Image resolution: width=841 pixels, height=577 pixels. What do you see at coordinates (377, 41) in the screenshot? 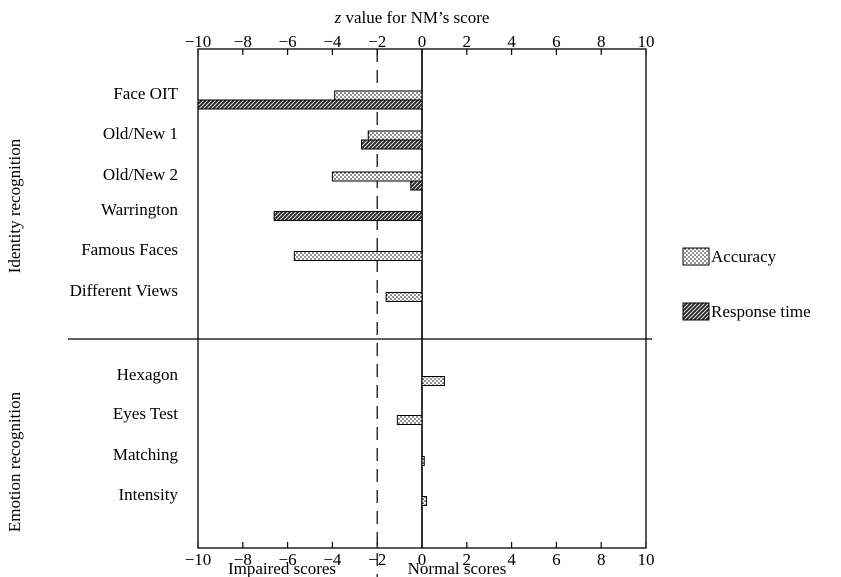
I see `top-tick-label: −2` at bounding box center [377, 41].